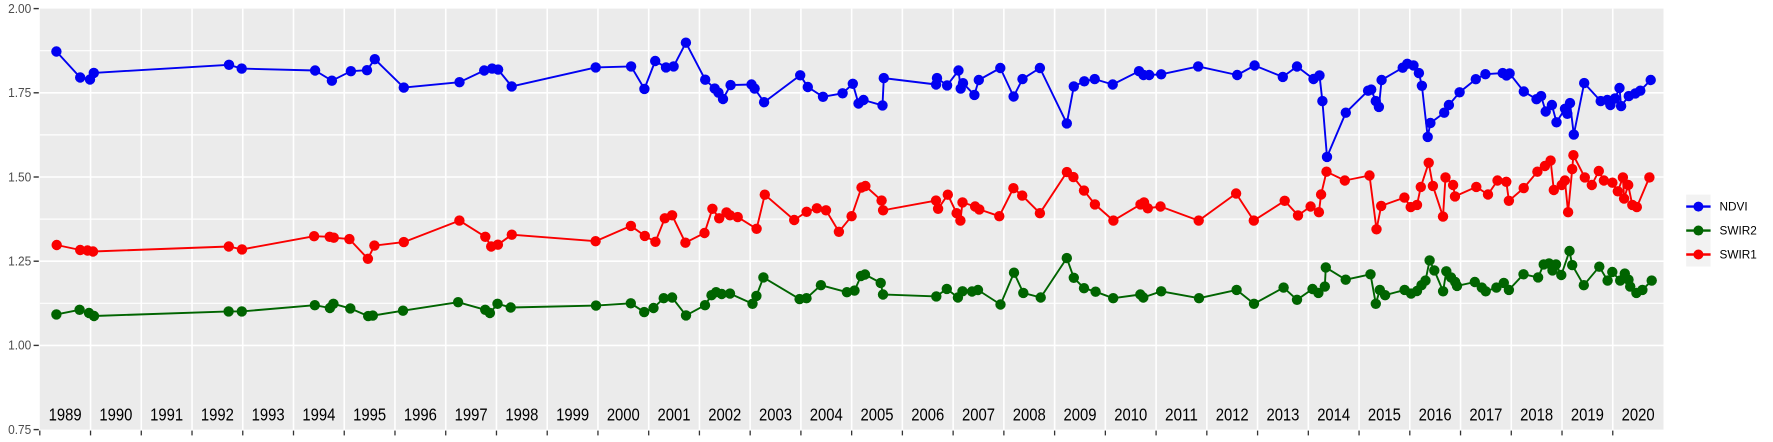  I want to click on svg-text: 1.75, so click(19, 92).